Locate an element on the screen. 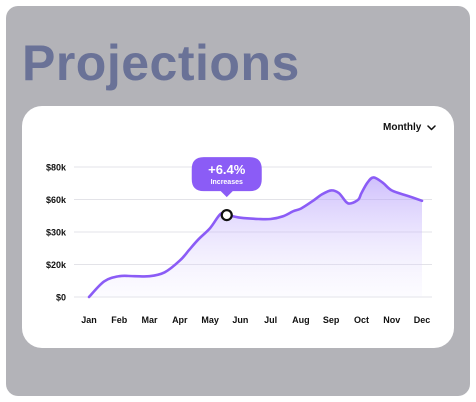  x-tick-label: May is located at coordinates (210, 320).